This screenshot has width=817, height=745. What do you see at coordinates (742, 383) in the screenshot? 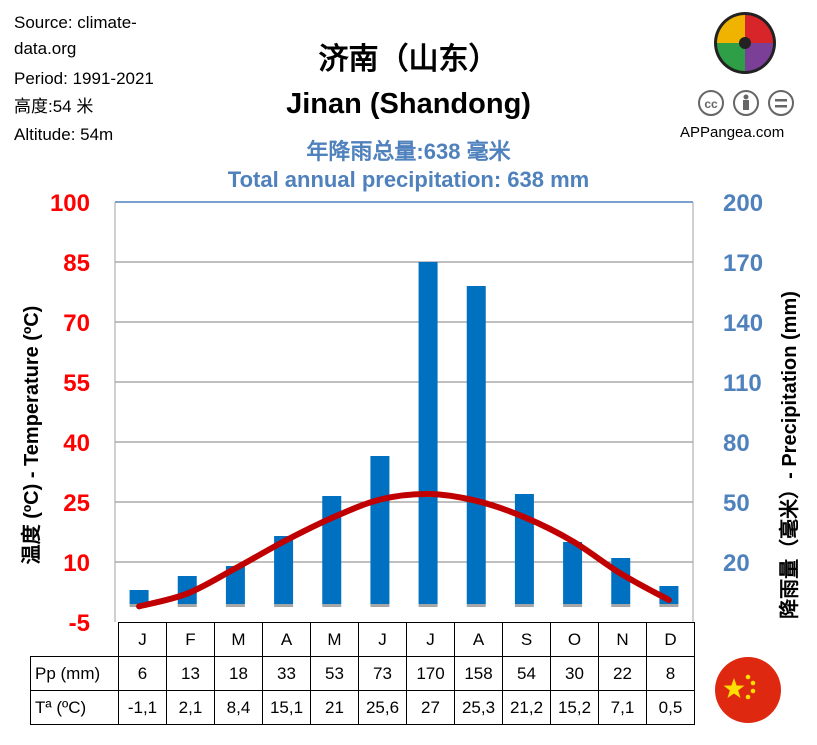
I see `precip-tick-label: 110` at bounding box center [742, 383].